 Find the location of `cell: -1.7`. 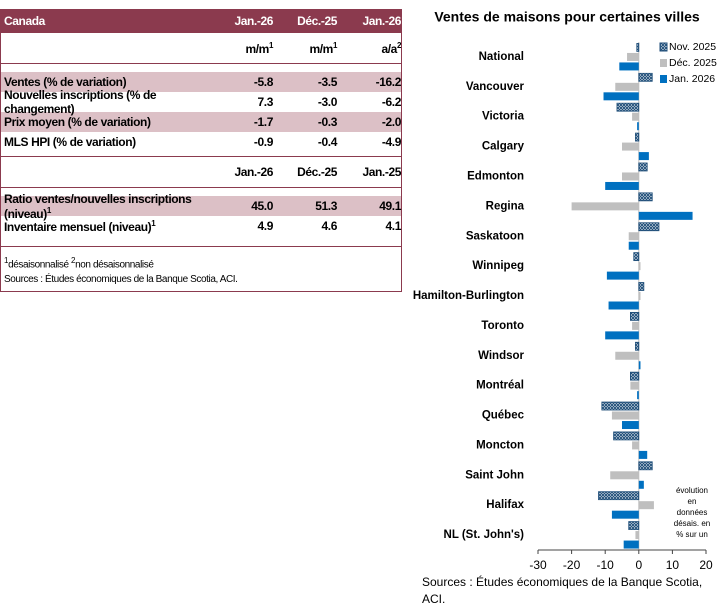

cell: -1.7 is located at coordinates (263, 122).